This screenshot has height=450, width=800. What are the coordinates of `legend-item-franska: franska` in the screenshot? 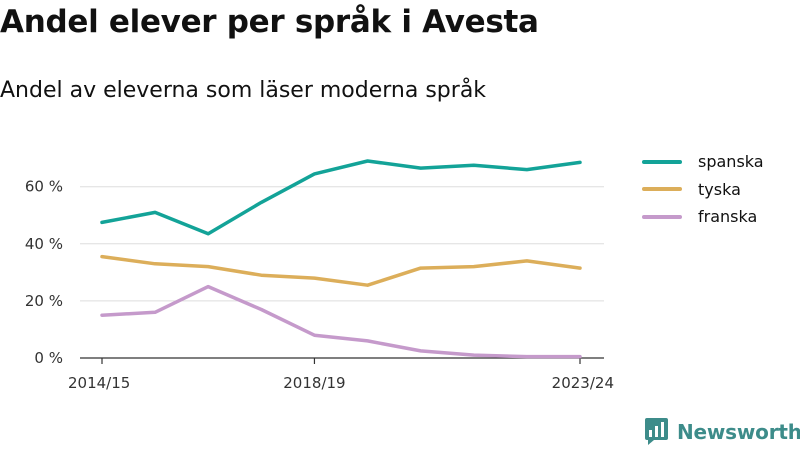 It's located at (703, 217).